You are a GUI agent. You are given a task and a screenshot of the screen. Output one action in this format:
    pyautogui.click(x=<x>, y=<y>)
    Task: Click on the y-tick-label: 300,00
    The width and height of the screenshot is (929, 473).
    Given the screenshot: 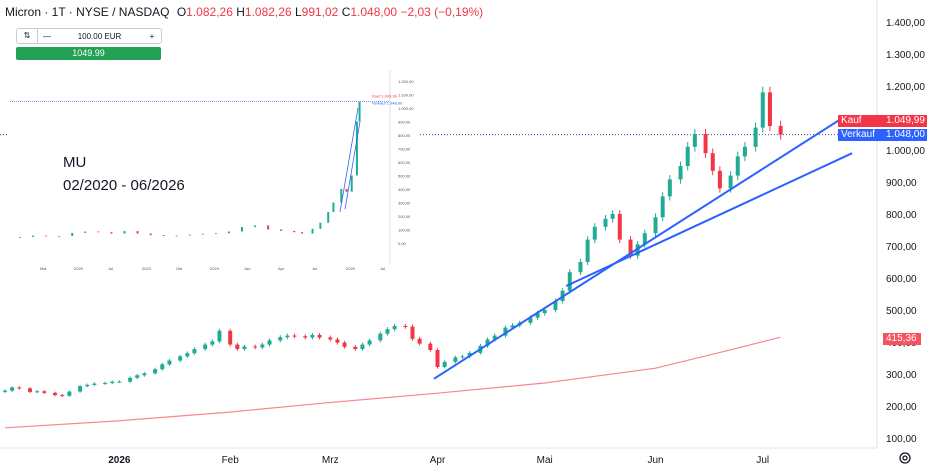 What is the action you would take?
    pyautogui.click(x=901, y=375)
    